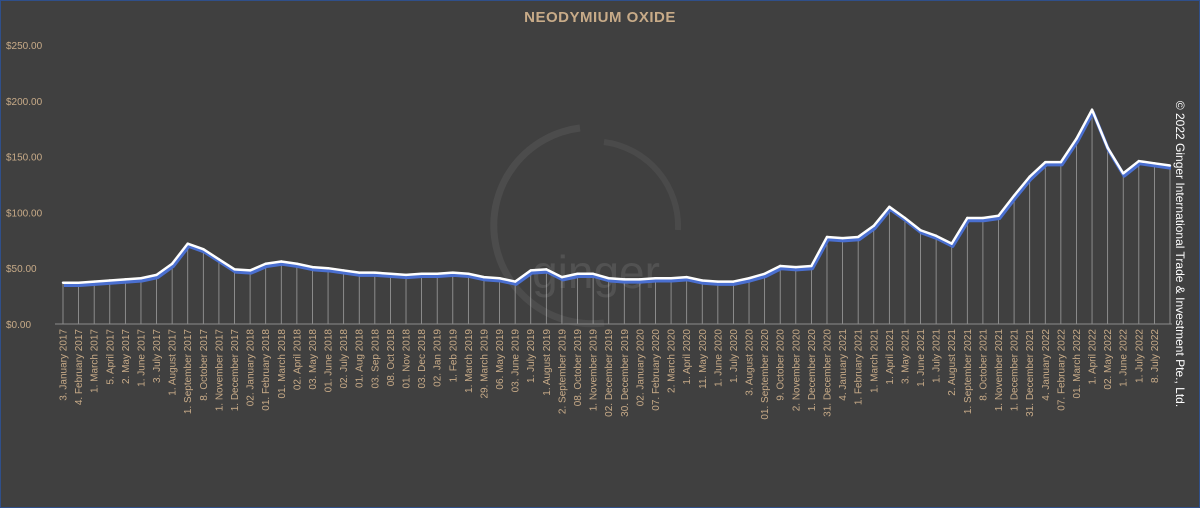 The image size is (1200, 508). What do you see at coordinates (1124, 358) in the screenshot?
I see `x-tick-label: 1. June 2022` at bounding box center [1124, 358].